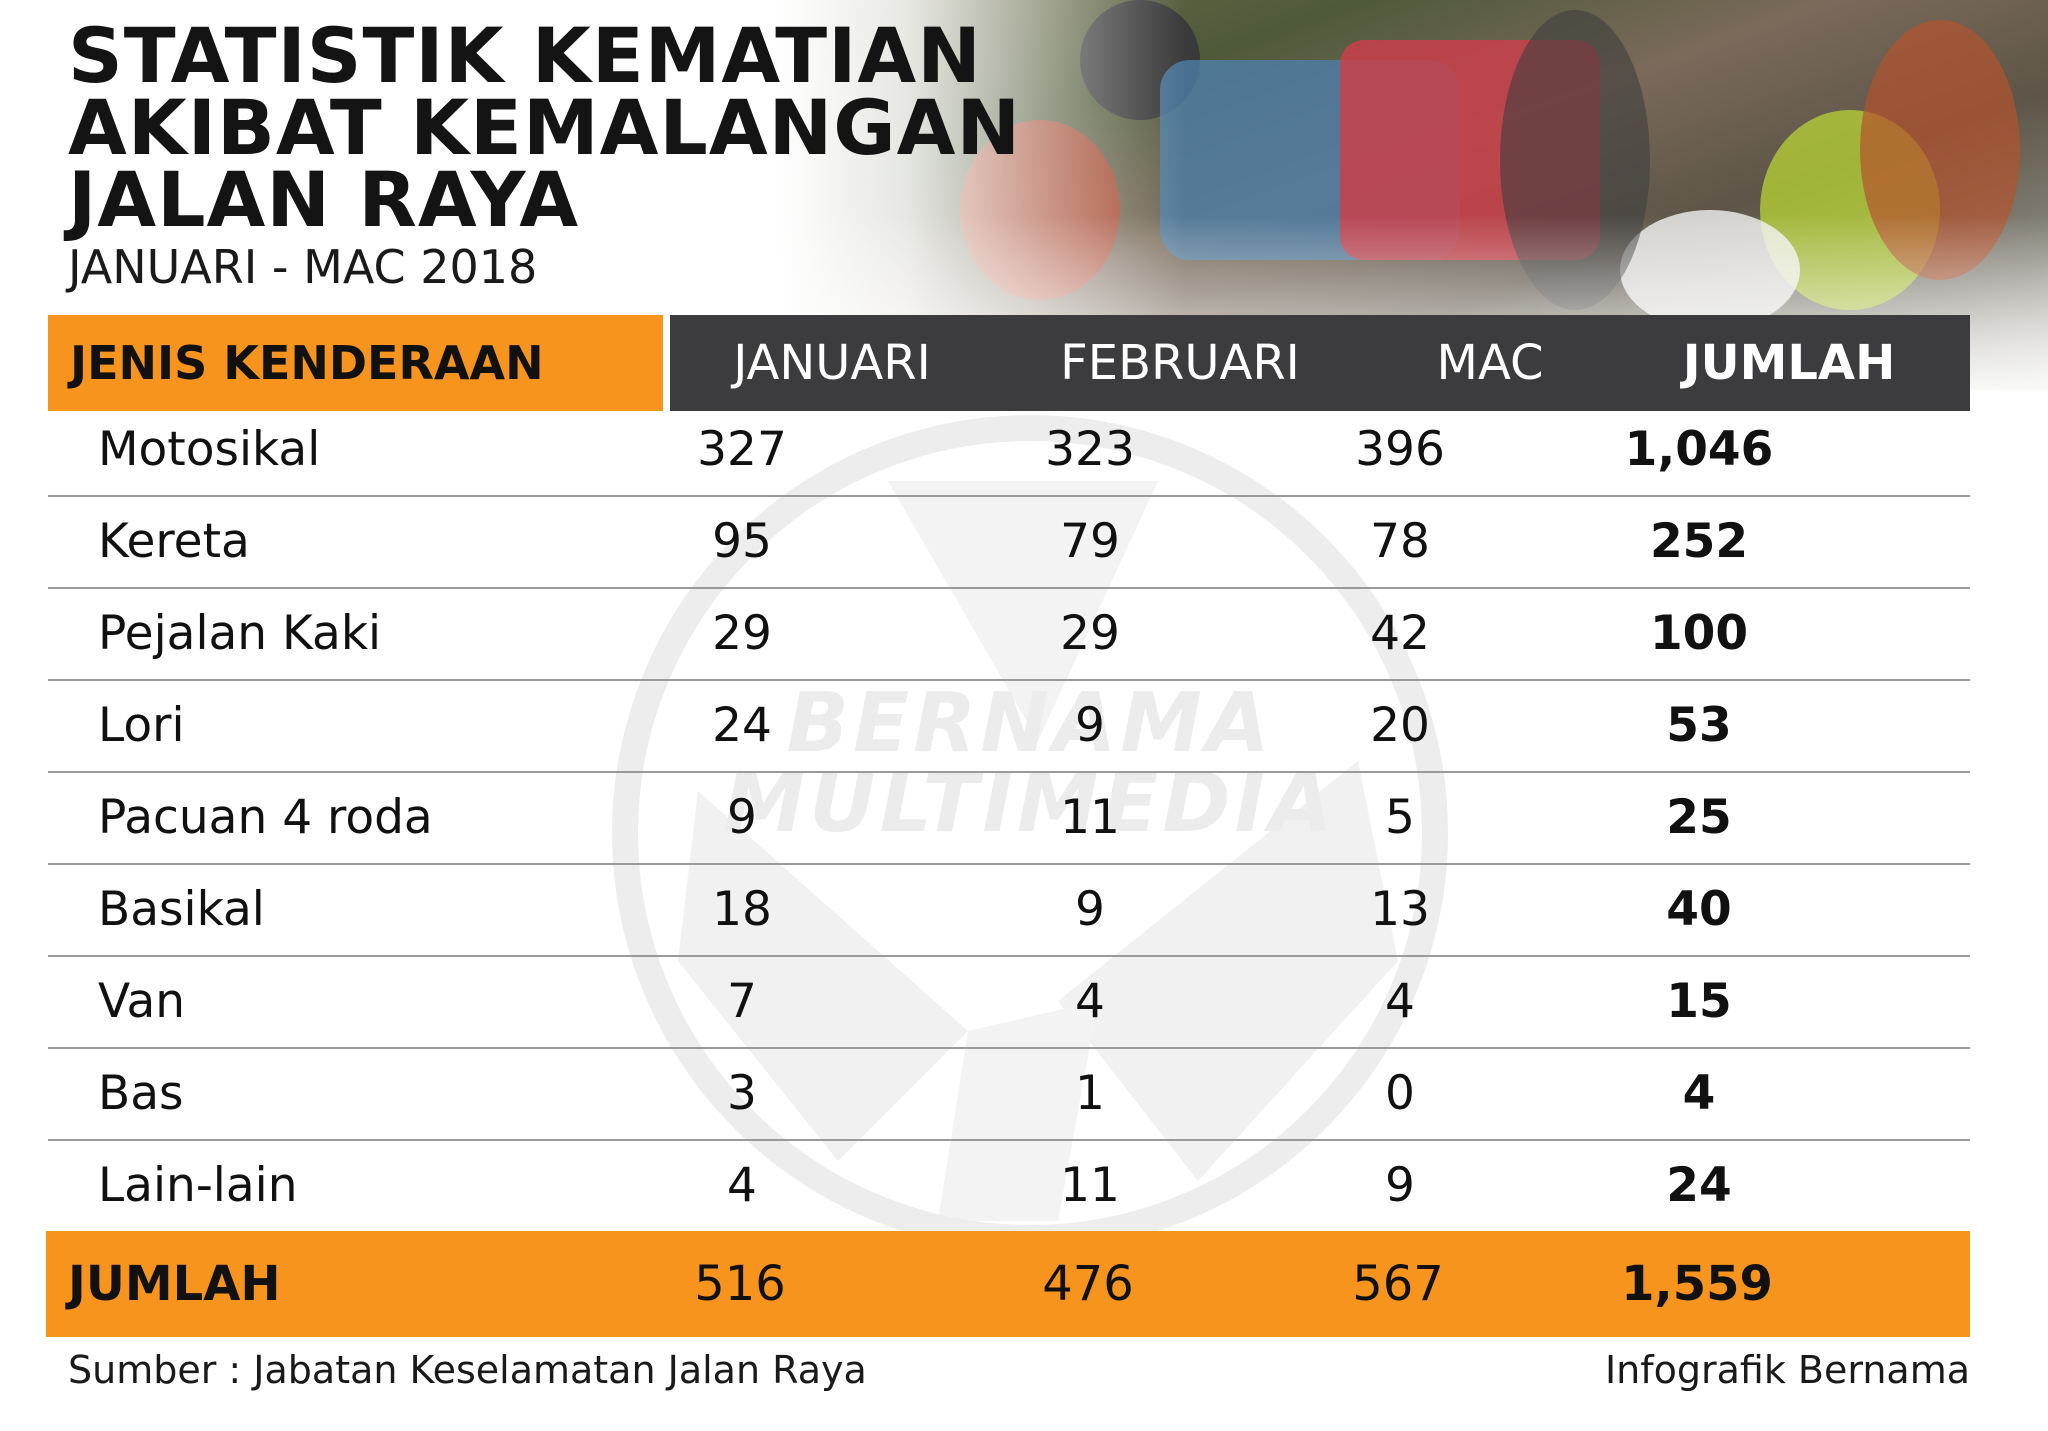 The height and width of the screenshot is (1431, 2048). Describe the element at coordinates (240, 633) in the screenshot. I see `row-label: Pejalan Kaki` at that location.